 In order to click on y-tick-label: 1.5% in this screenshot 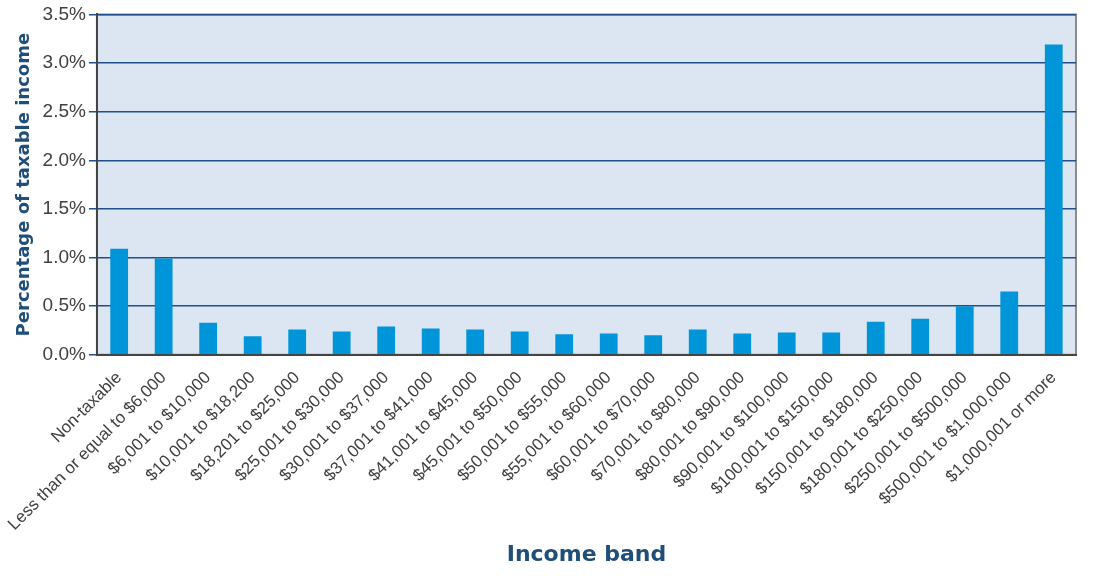, I will do `click(64, 208)`.